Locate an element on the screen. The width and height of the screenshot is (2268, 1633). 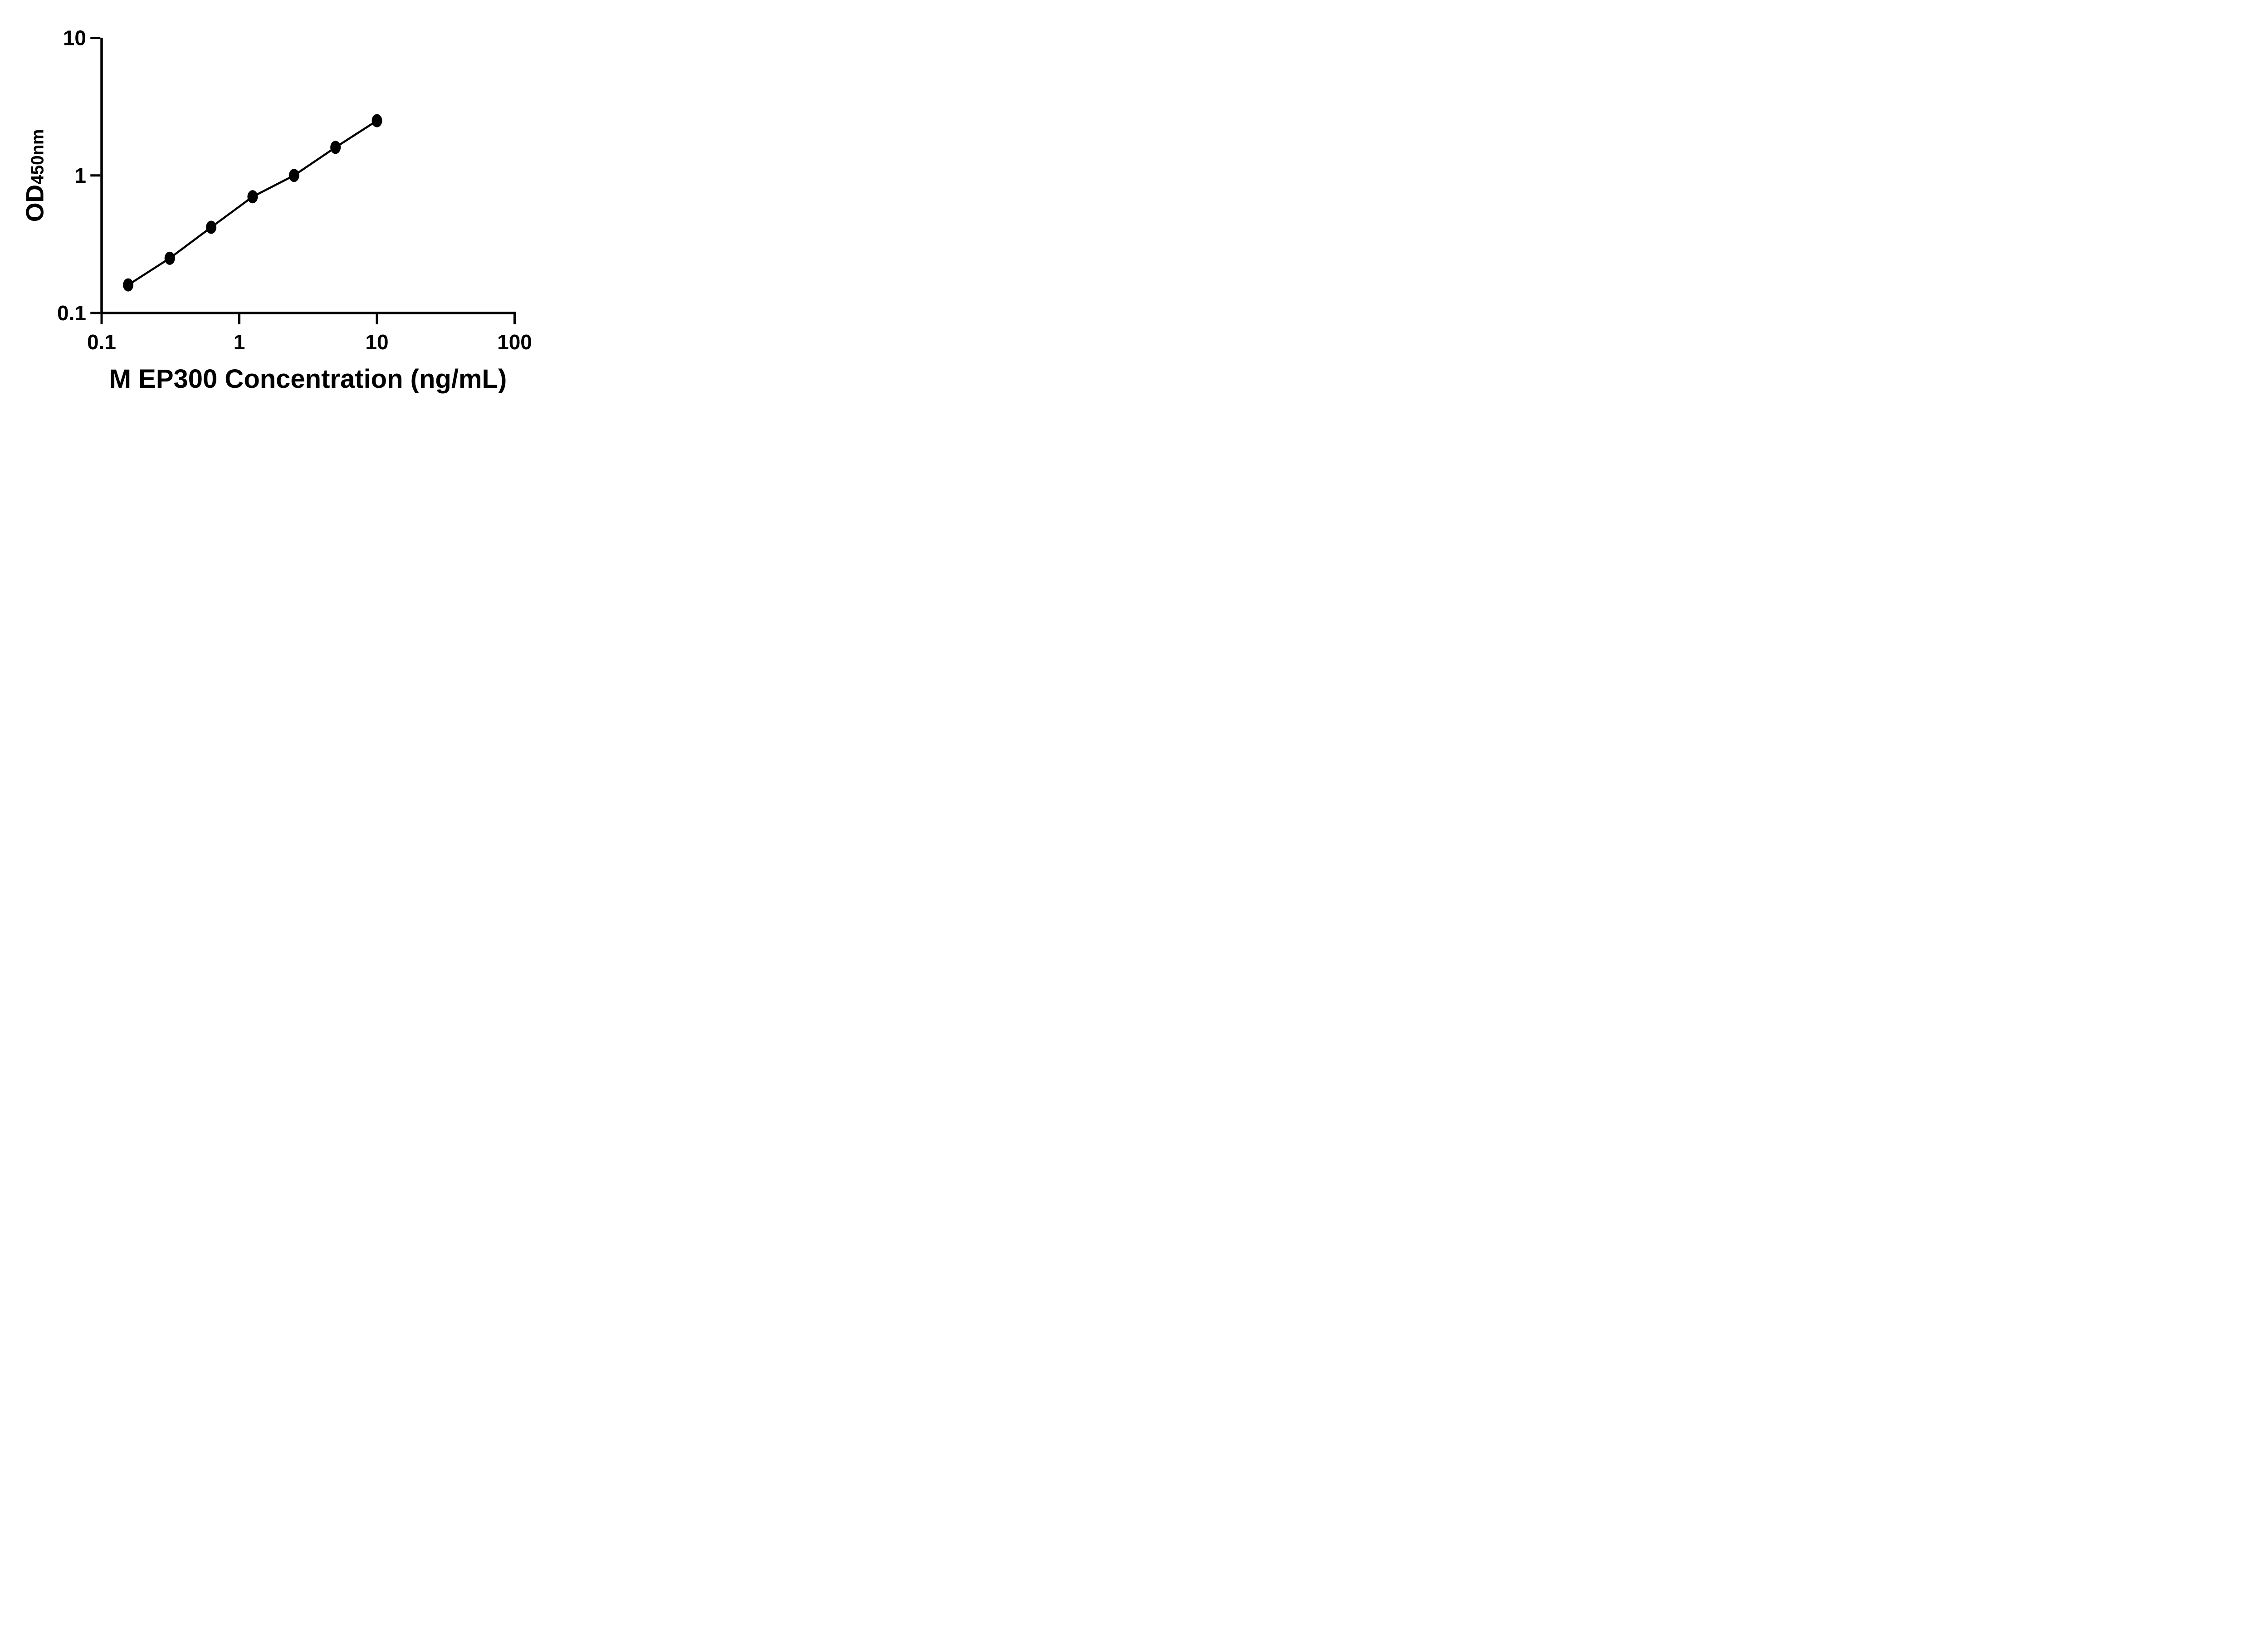
x-tick-label: 10 is located at coordinates (377, 342).